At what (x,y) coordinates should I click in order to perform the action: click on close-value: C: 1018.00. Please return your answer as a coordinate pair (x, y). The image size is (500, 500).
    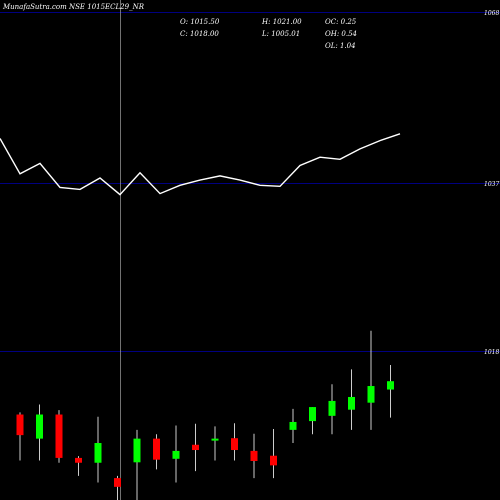
    Looking at the image, I should click on (199, 34).